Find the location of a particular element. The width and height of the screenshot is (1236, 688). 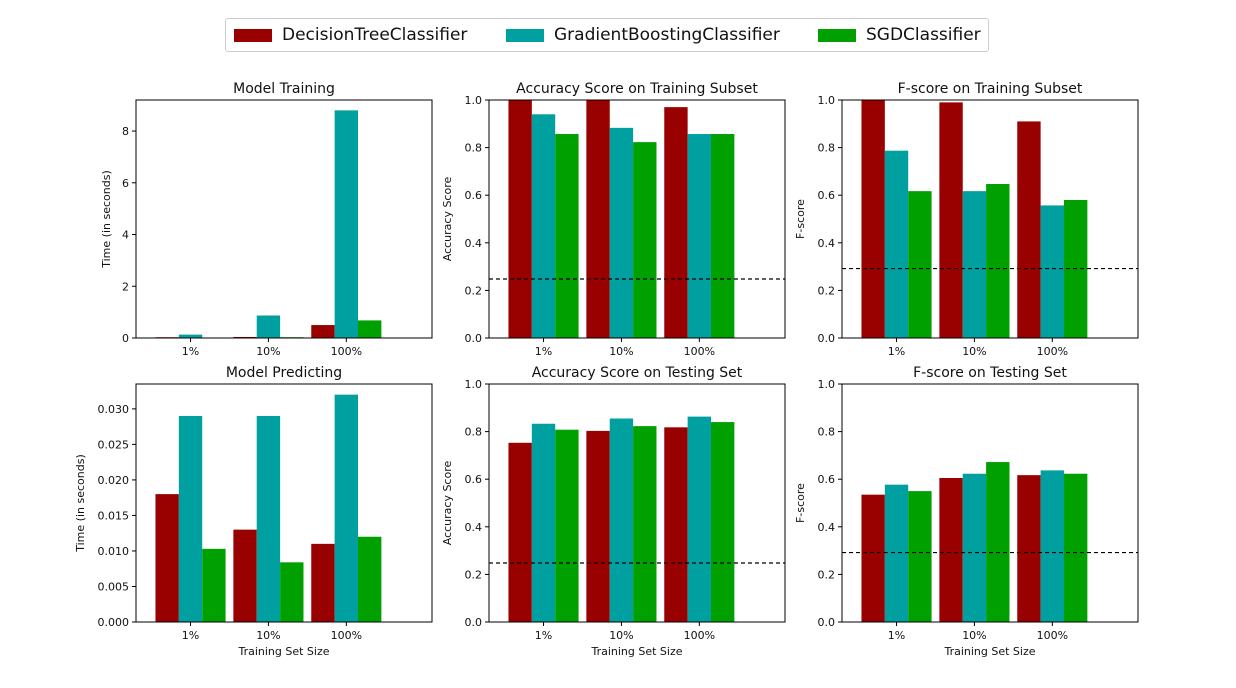

chart-2-xtick-label-3: 100% is located at coordinates (699, 351).